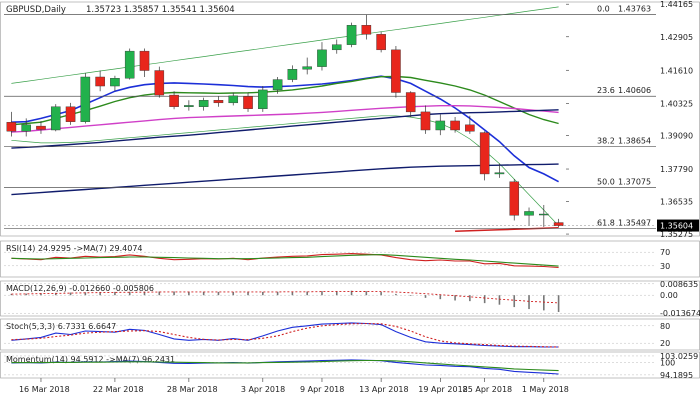 The height and width of the screenshot is (404, 700). Describe the element at coordinates (665, 266) in the screenshot. I see `rsi-axis-label: 30` at that location.